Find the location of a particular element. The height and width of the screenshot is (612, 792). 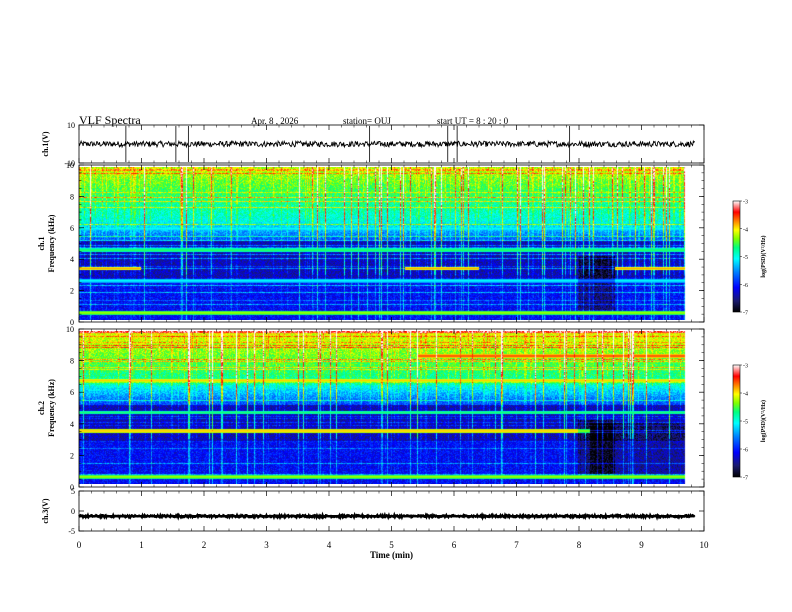

waveform-trace is located at coordinates (386, 144).